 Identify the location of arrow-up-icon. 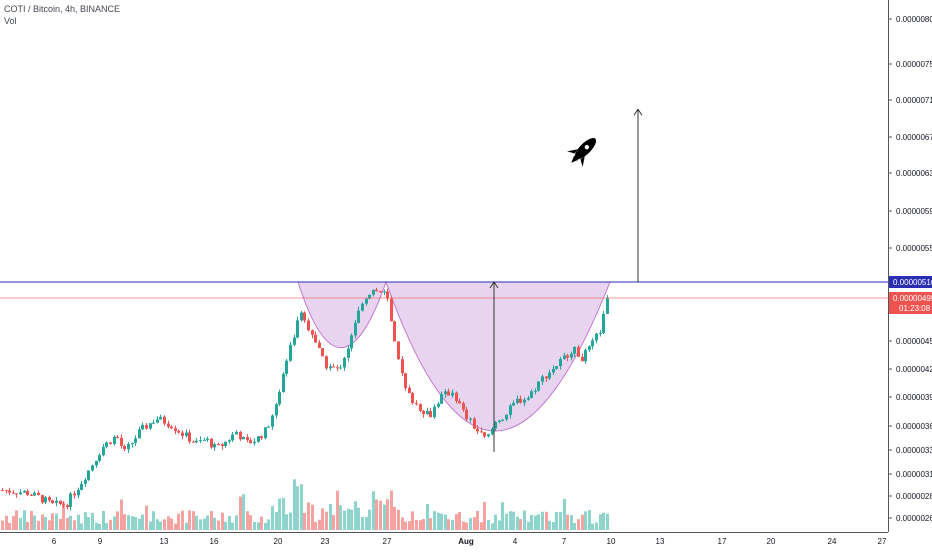
(638, 112).